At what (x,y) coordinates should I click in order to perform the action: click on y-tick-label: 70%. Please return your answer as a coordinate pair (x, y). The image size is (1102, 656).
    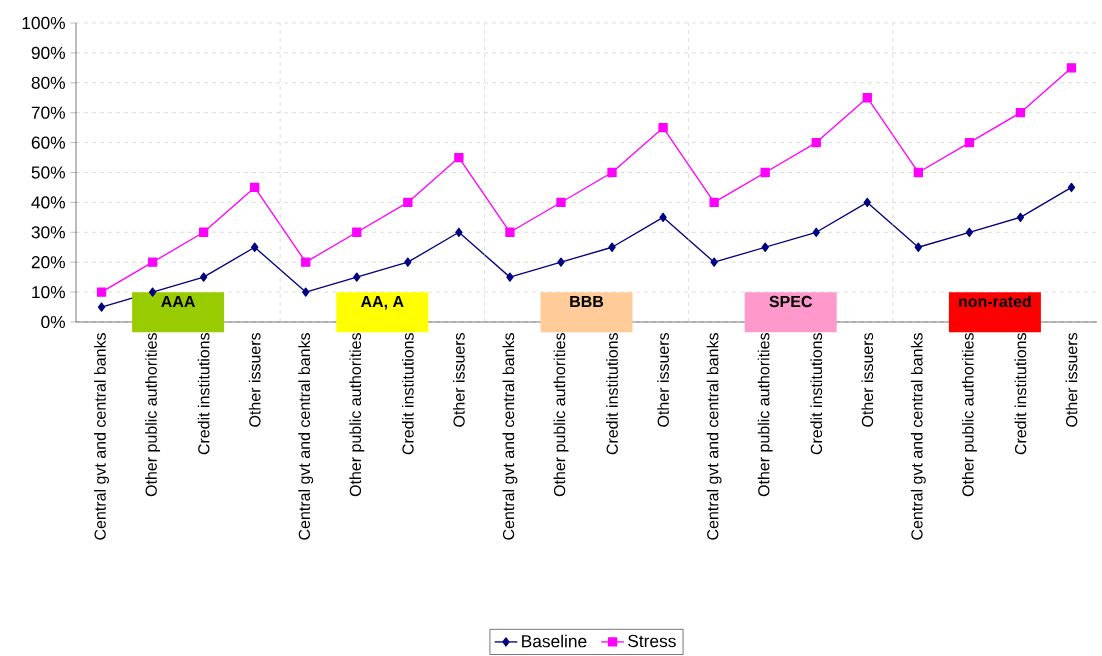
    Looking at the image, I should click on (48, 112).